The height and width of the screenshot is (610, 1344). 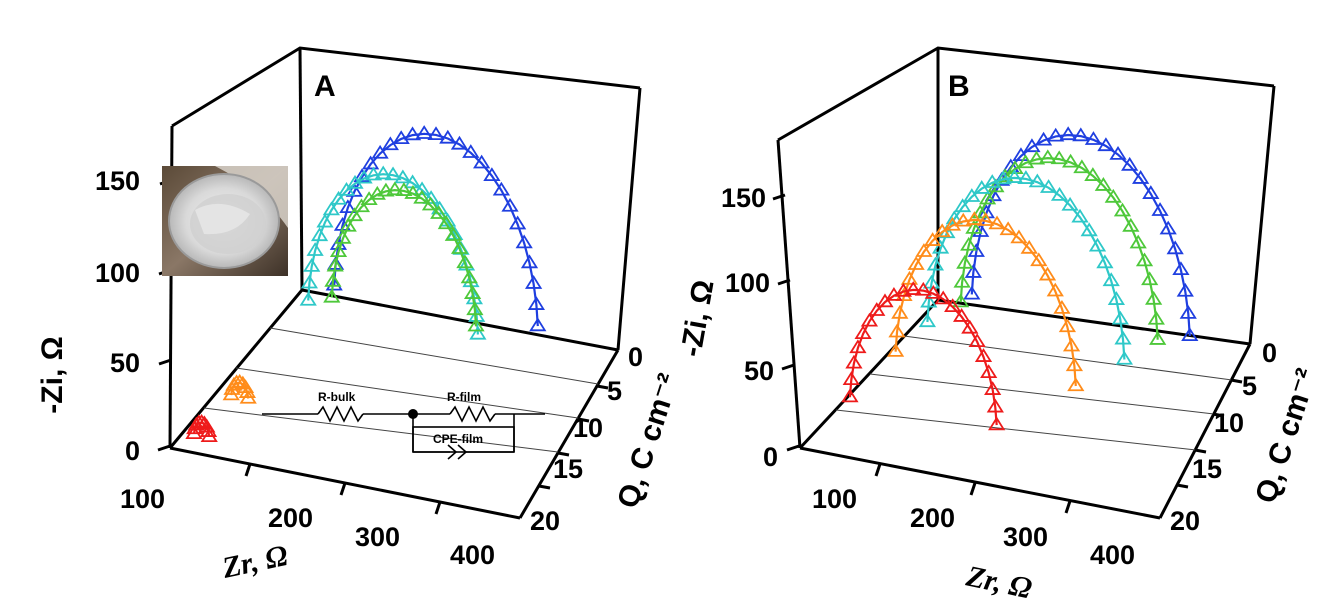 What do you see at coordinates (869, 374) in the screenshot?
I see `floor-left-b` at bounding box center [869, 374].